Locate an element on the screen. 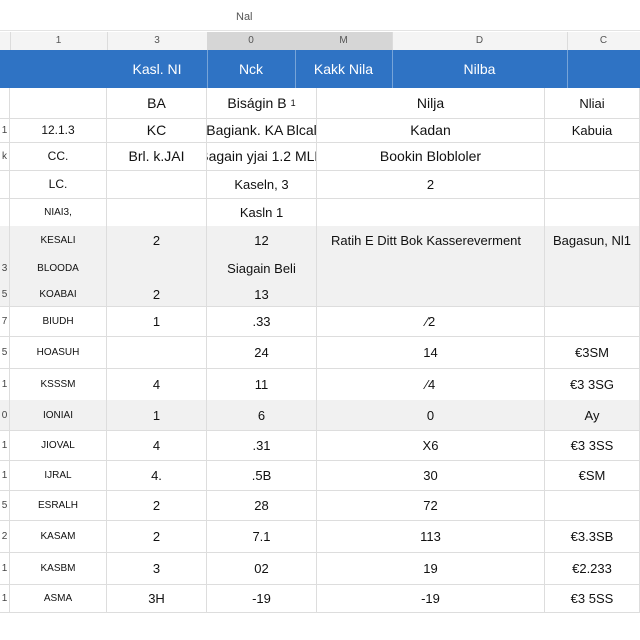 The image size is (640, 640). table-cell: 02 is located at coordinates (262, 568).